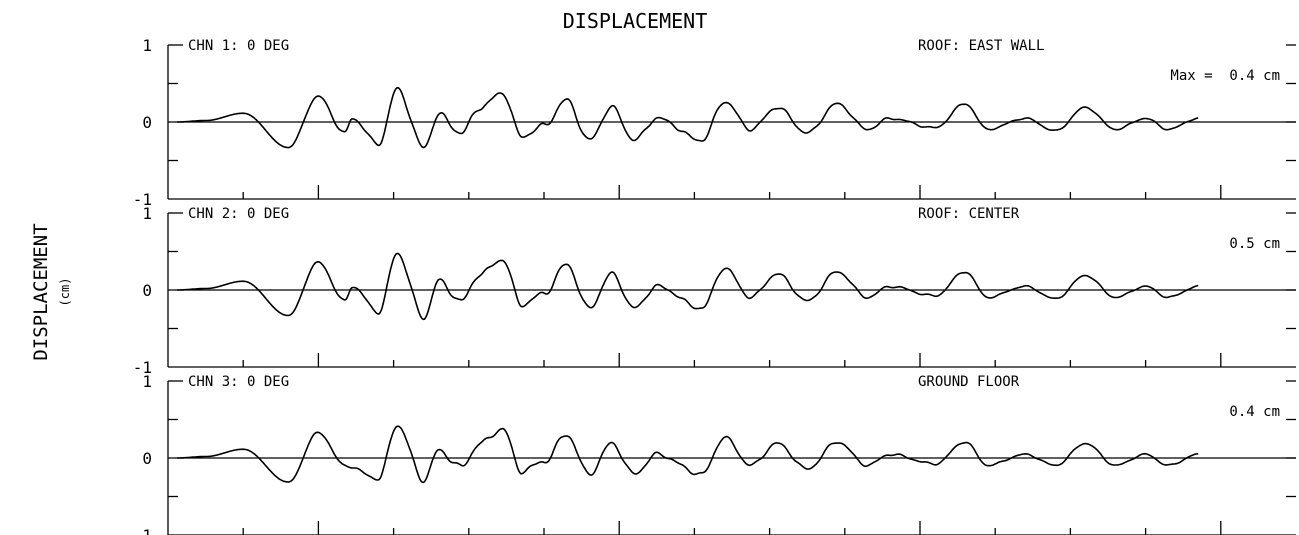  What do you see at coordinates (635, 21) in the screenshot?
I see `chart-title: DISPLACEMENT` at bounding box center [635, 21].